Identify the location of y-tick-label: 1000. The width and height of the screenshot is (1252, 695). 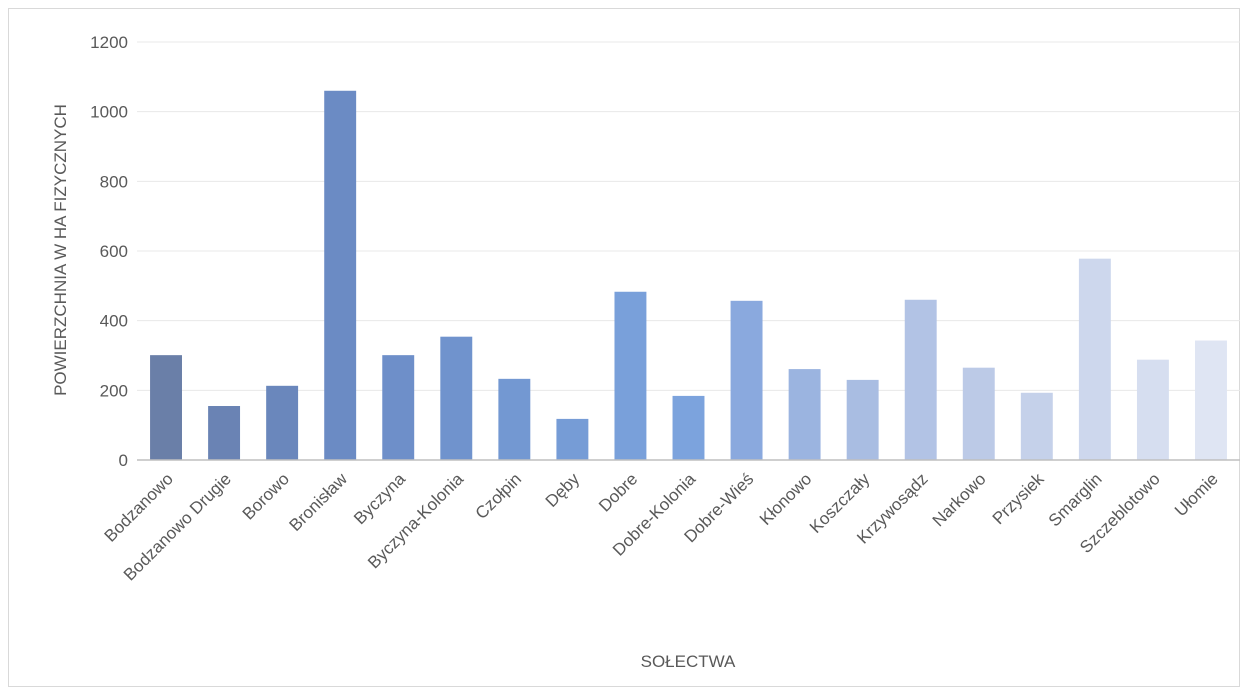
(109, 112).